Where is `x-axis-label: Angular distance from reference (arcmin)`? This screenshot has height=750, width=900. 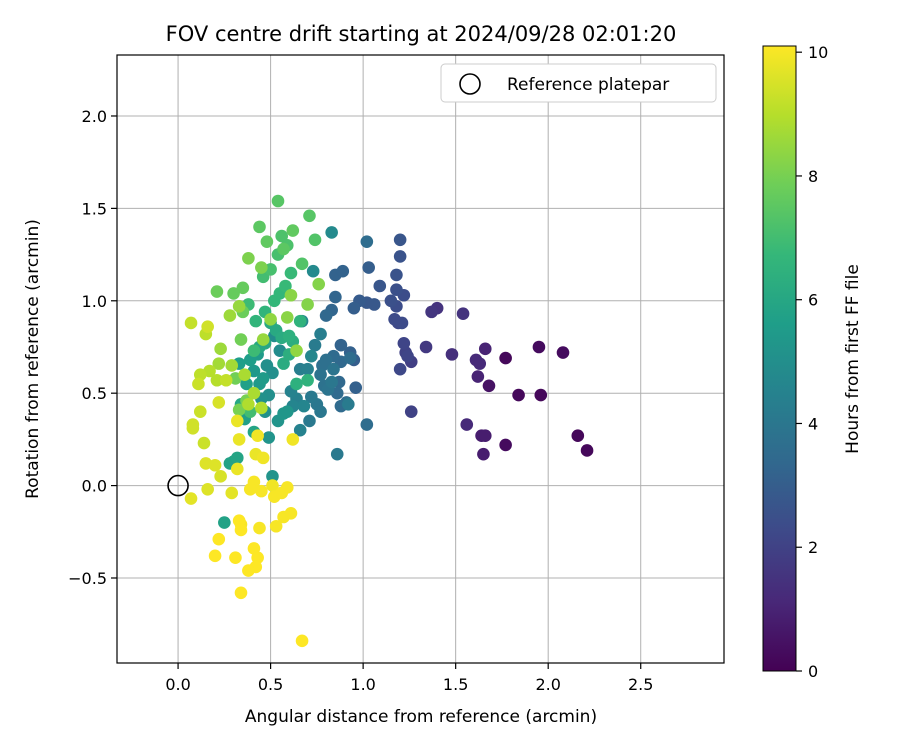
x-axis-label: Angular distance from reference (arcmin) is located at coordinates (421, 717).